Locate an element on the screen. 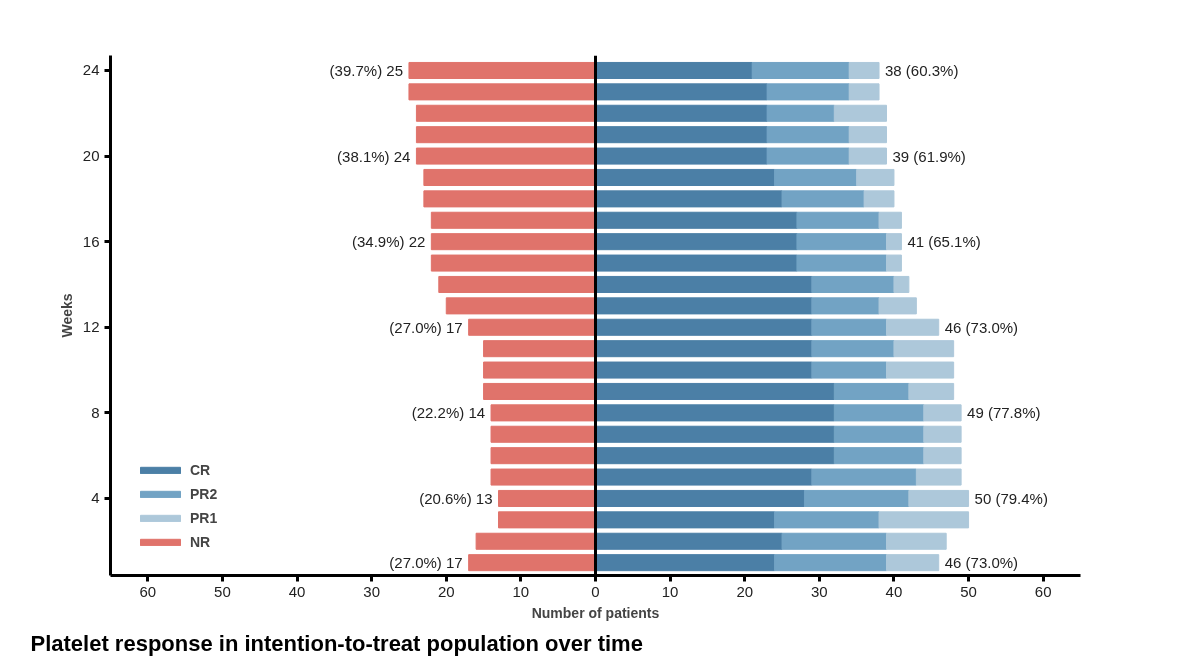 The image size is (1189, 670). annotation: (22.2%) 14 is located at coordinates (448, 413).